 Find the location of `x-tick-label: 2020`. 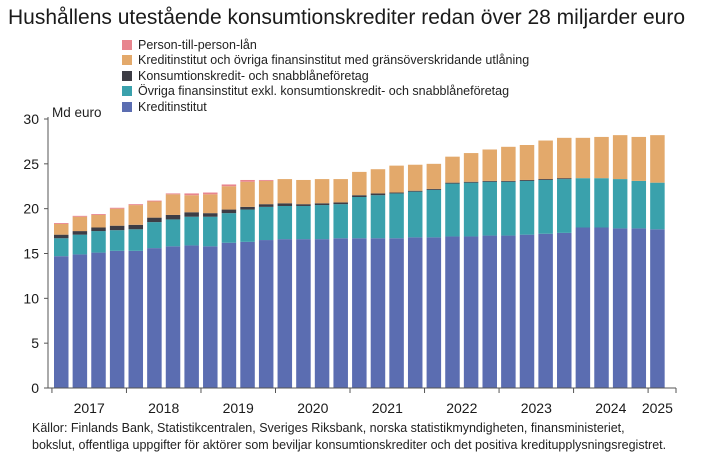

x-tick-label: 2020 is located at coordinates (312, 408).